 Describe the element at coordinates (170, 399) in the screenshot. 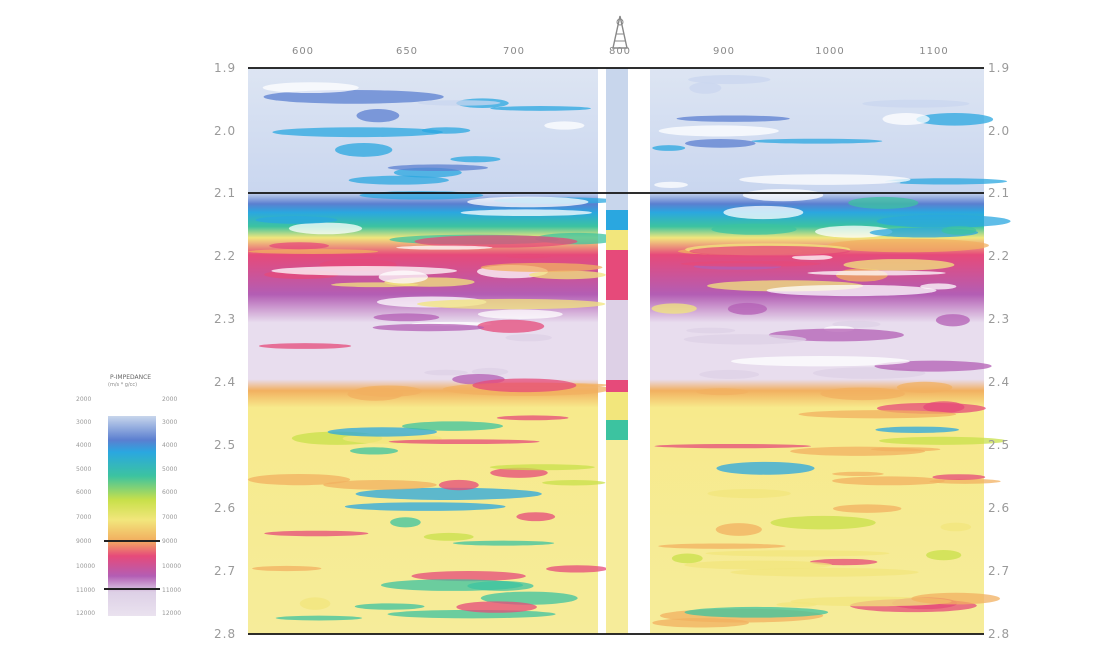

I see `colorbar-right-tick: 2000` at that location.